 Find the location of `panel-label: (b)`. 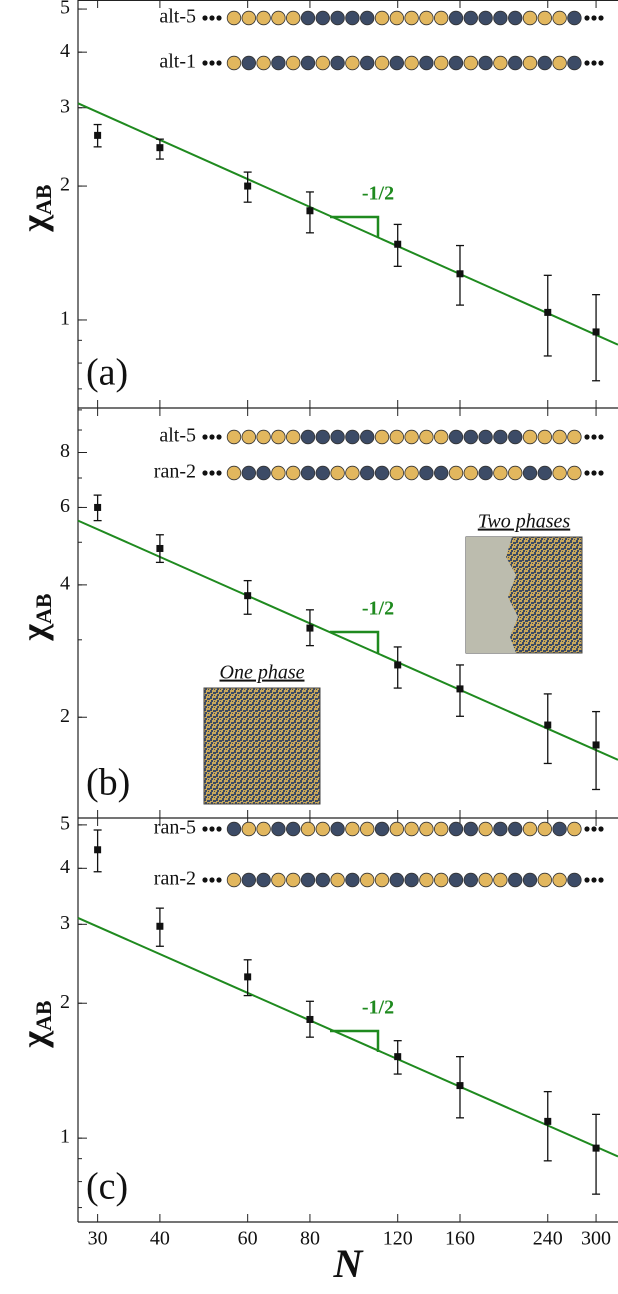

panel-label: (b) is located at coordinates (108, 783).